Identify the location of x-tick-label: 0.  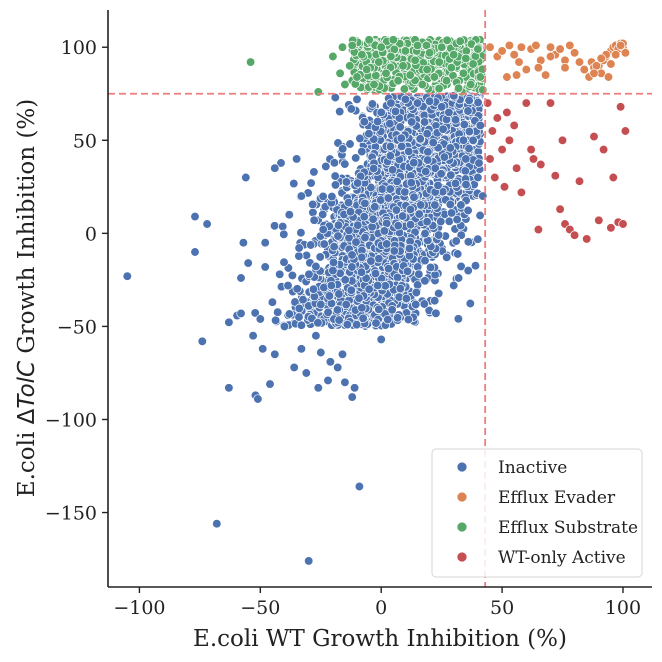
(381, 608).